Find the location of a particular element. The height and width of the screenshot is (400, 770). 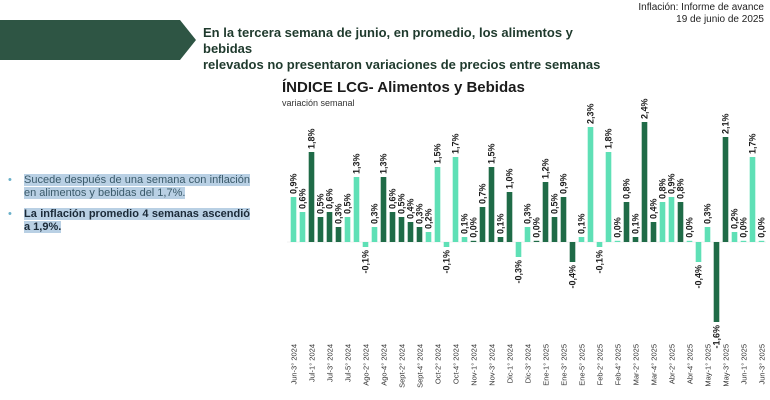

data-label: 2,3% is located at coordinates (591, 113).